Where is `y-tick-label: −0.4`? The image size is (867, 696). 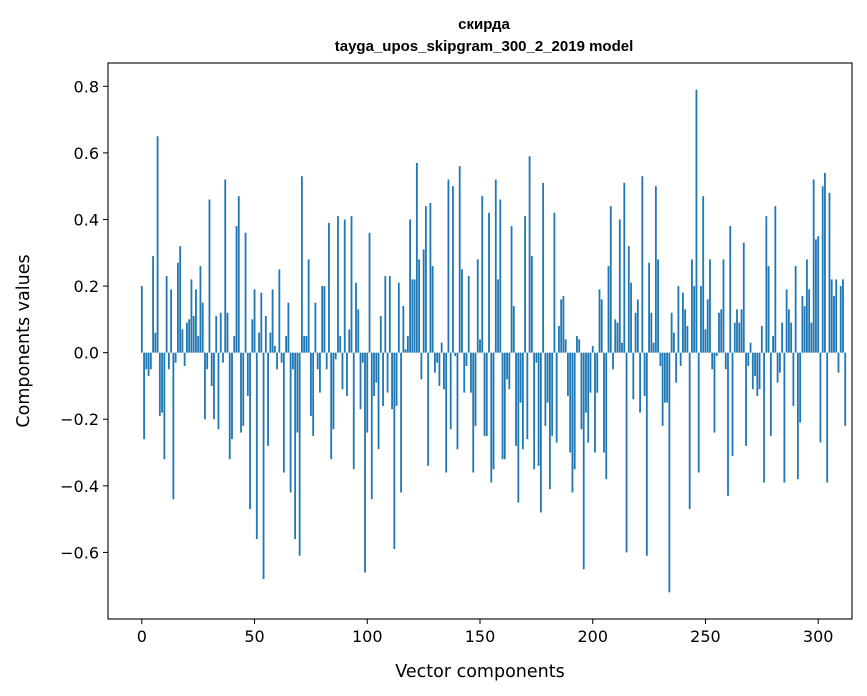 y-tick-label: −0.4 is located at coordinates (79, 486).